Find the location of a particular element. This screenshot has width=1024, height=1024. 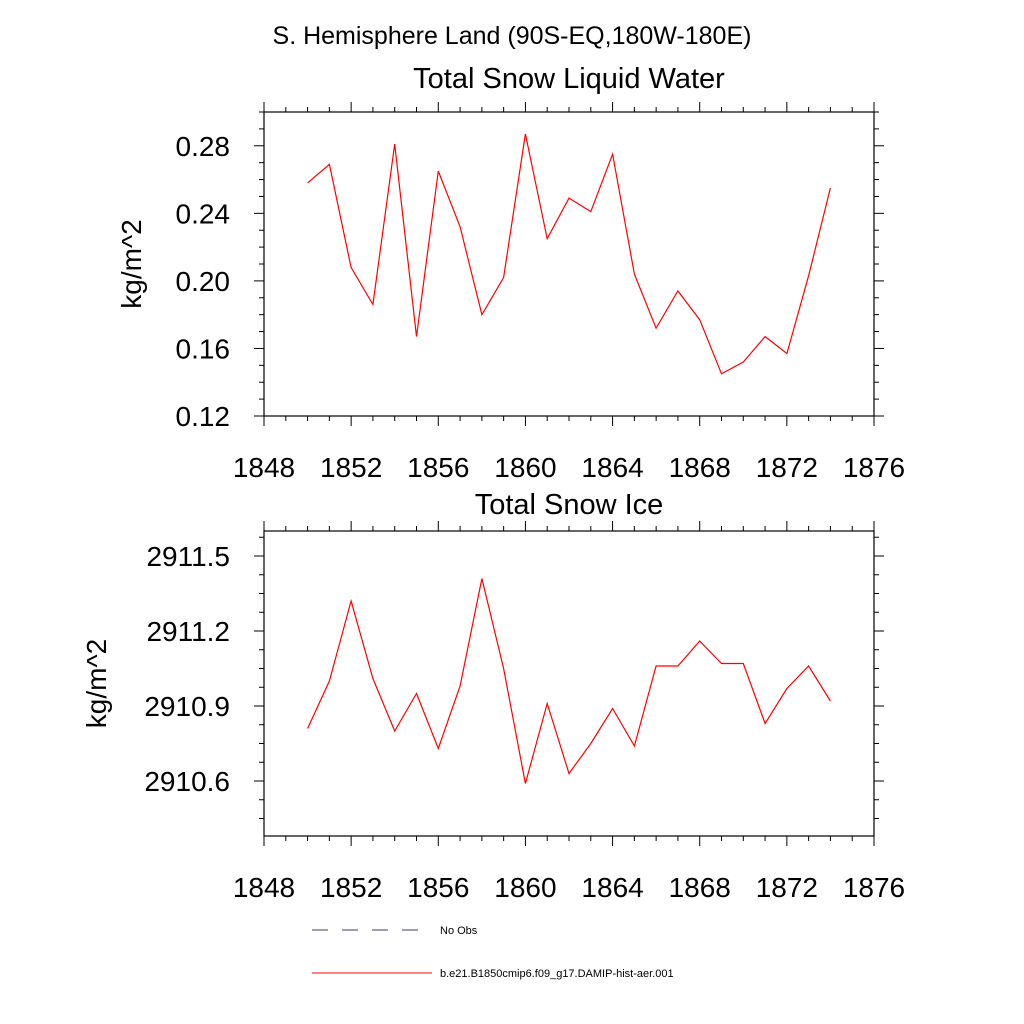

y-tick-label: 2911.5 is located at coordinates (188, 556).